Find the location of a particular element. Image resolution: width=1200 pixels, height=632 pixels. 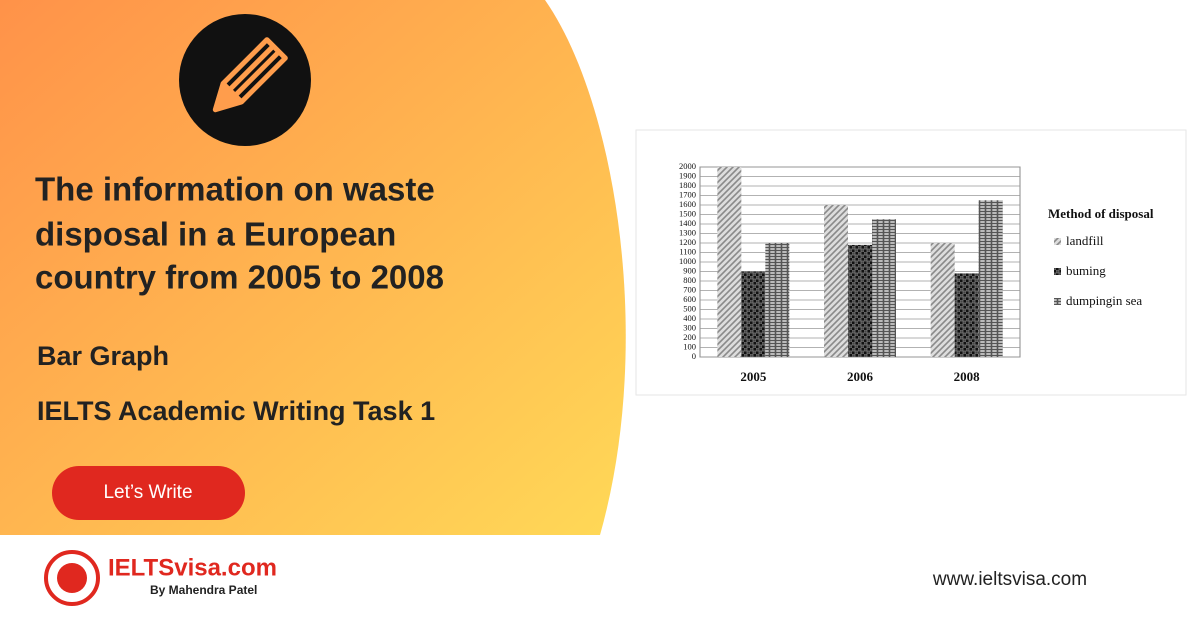

y-tick-label: 1500 is located at coordinates (687, 213).